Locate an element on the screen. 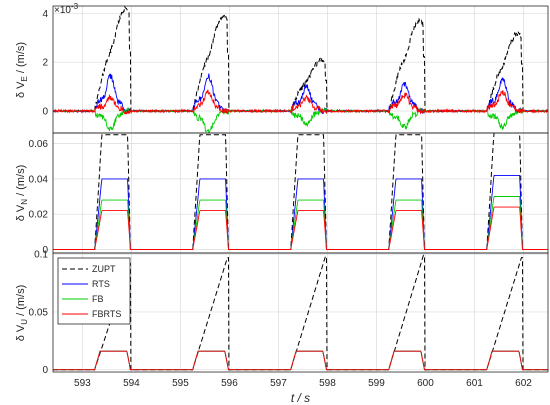  shared-x-axis: 593 594 595 596 597 598 599 600 601 602 t / s is located at coordinates (303, 391).